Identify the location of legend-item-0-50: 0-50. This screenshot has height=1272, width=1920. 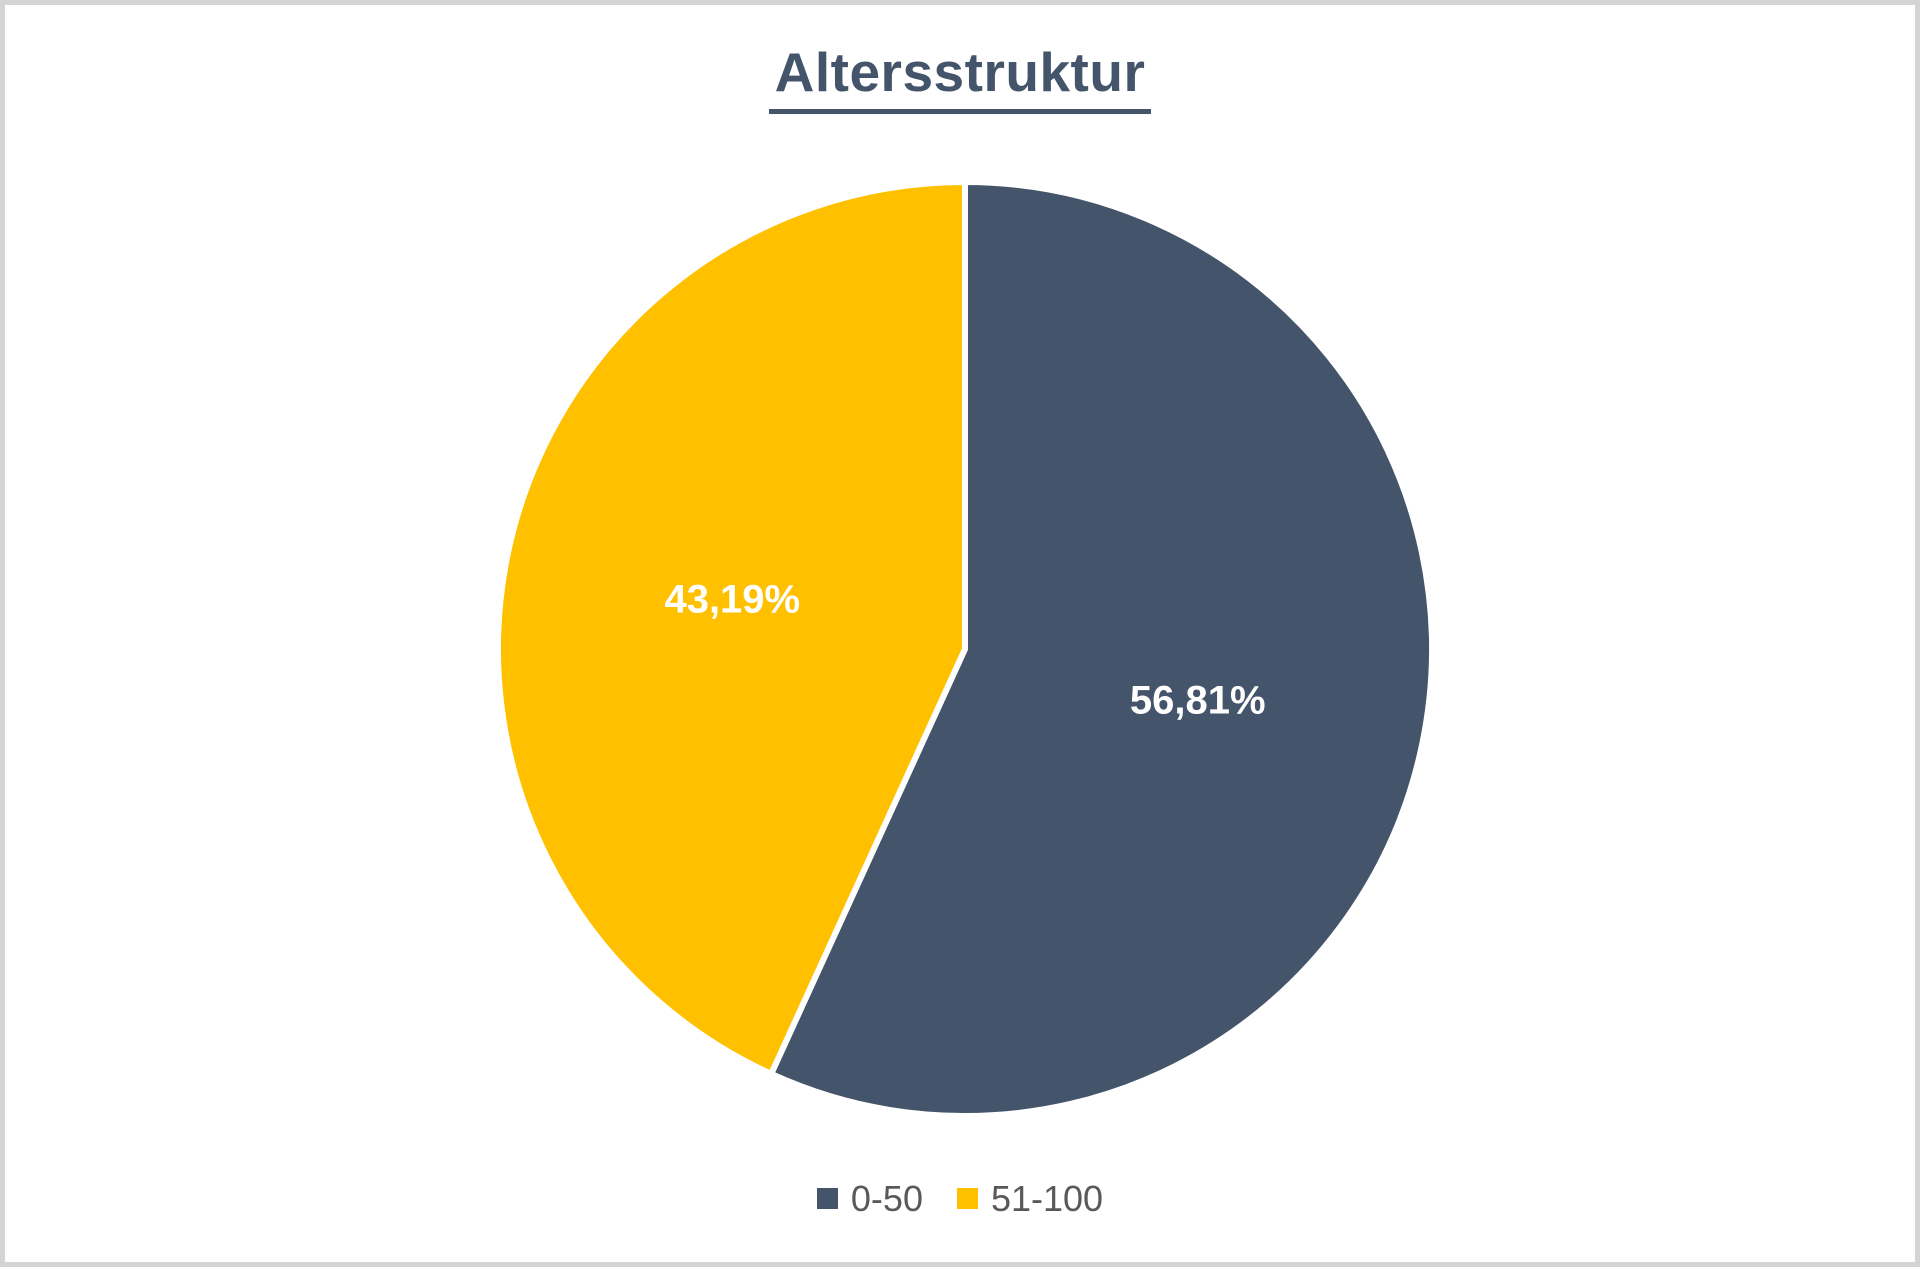
(869, 1198).